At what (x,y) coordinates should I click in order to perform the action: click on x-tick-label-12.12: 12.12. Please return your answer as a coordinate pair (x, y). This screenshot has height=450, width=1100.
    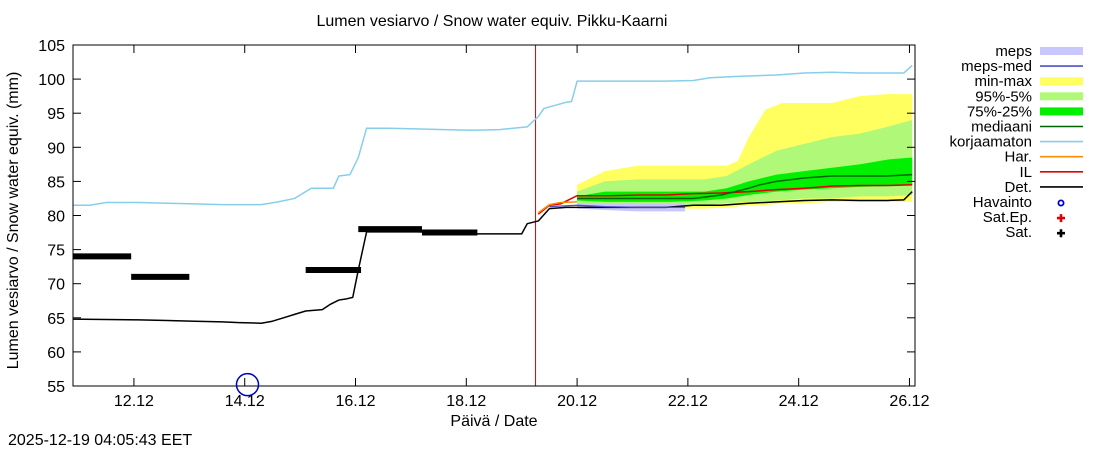
    Looking at the image, I should click on (134, 401).